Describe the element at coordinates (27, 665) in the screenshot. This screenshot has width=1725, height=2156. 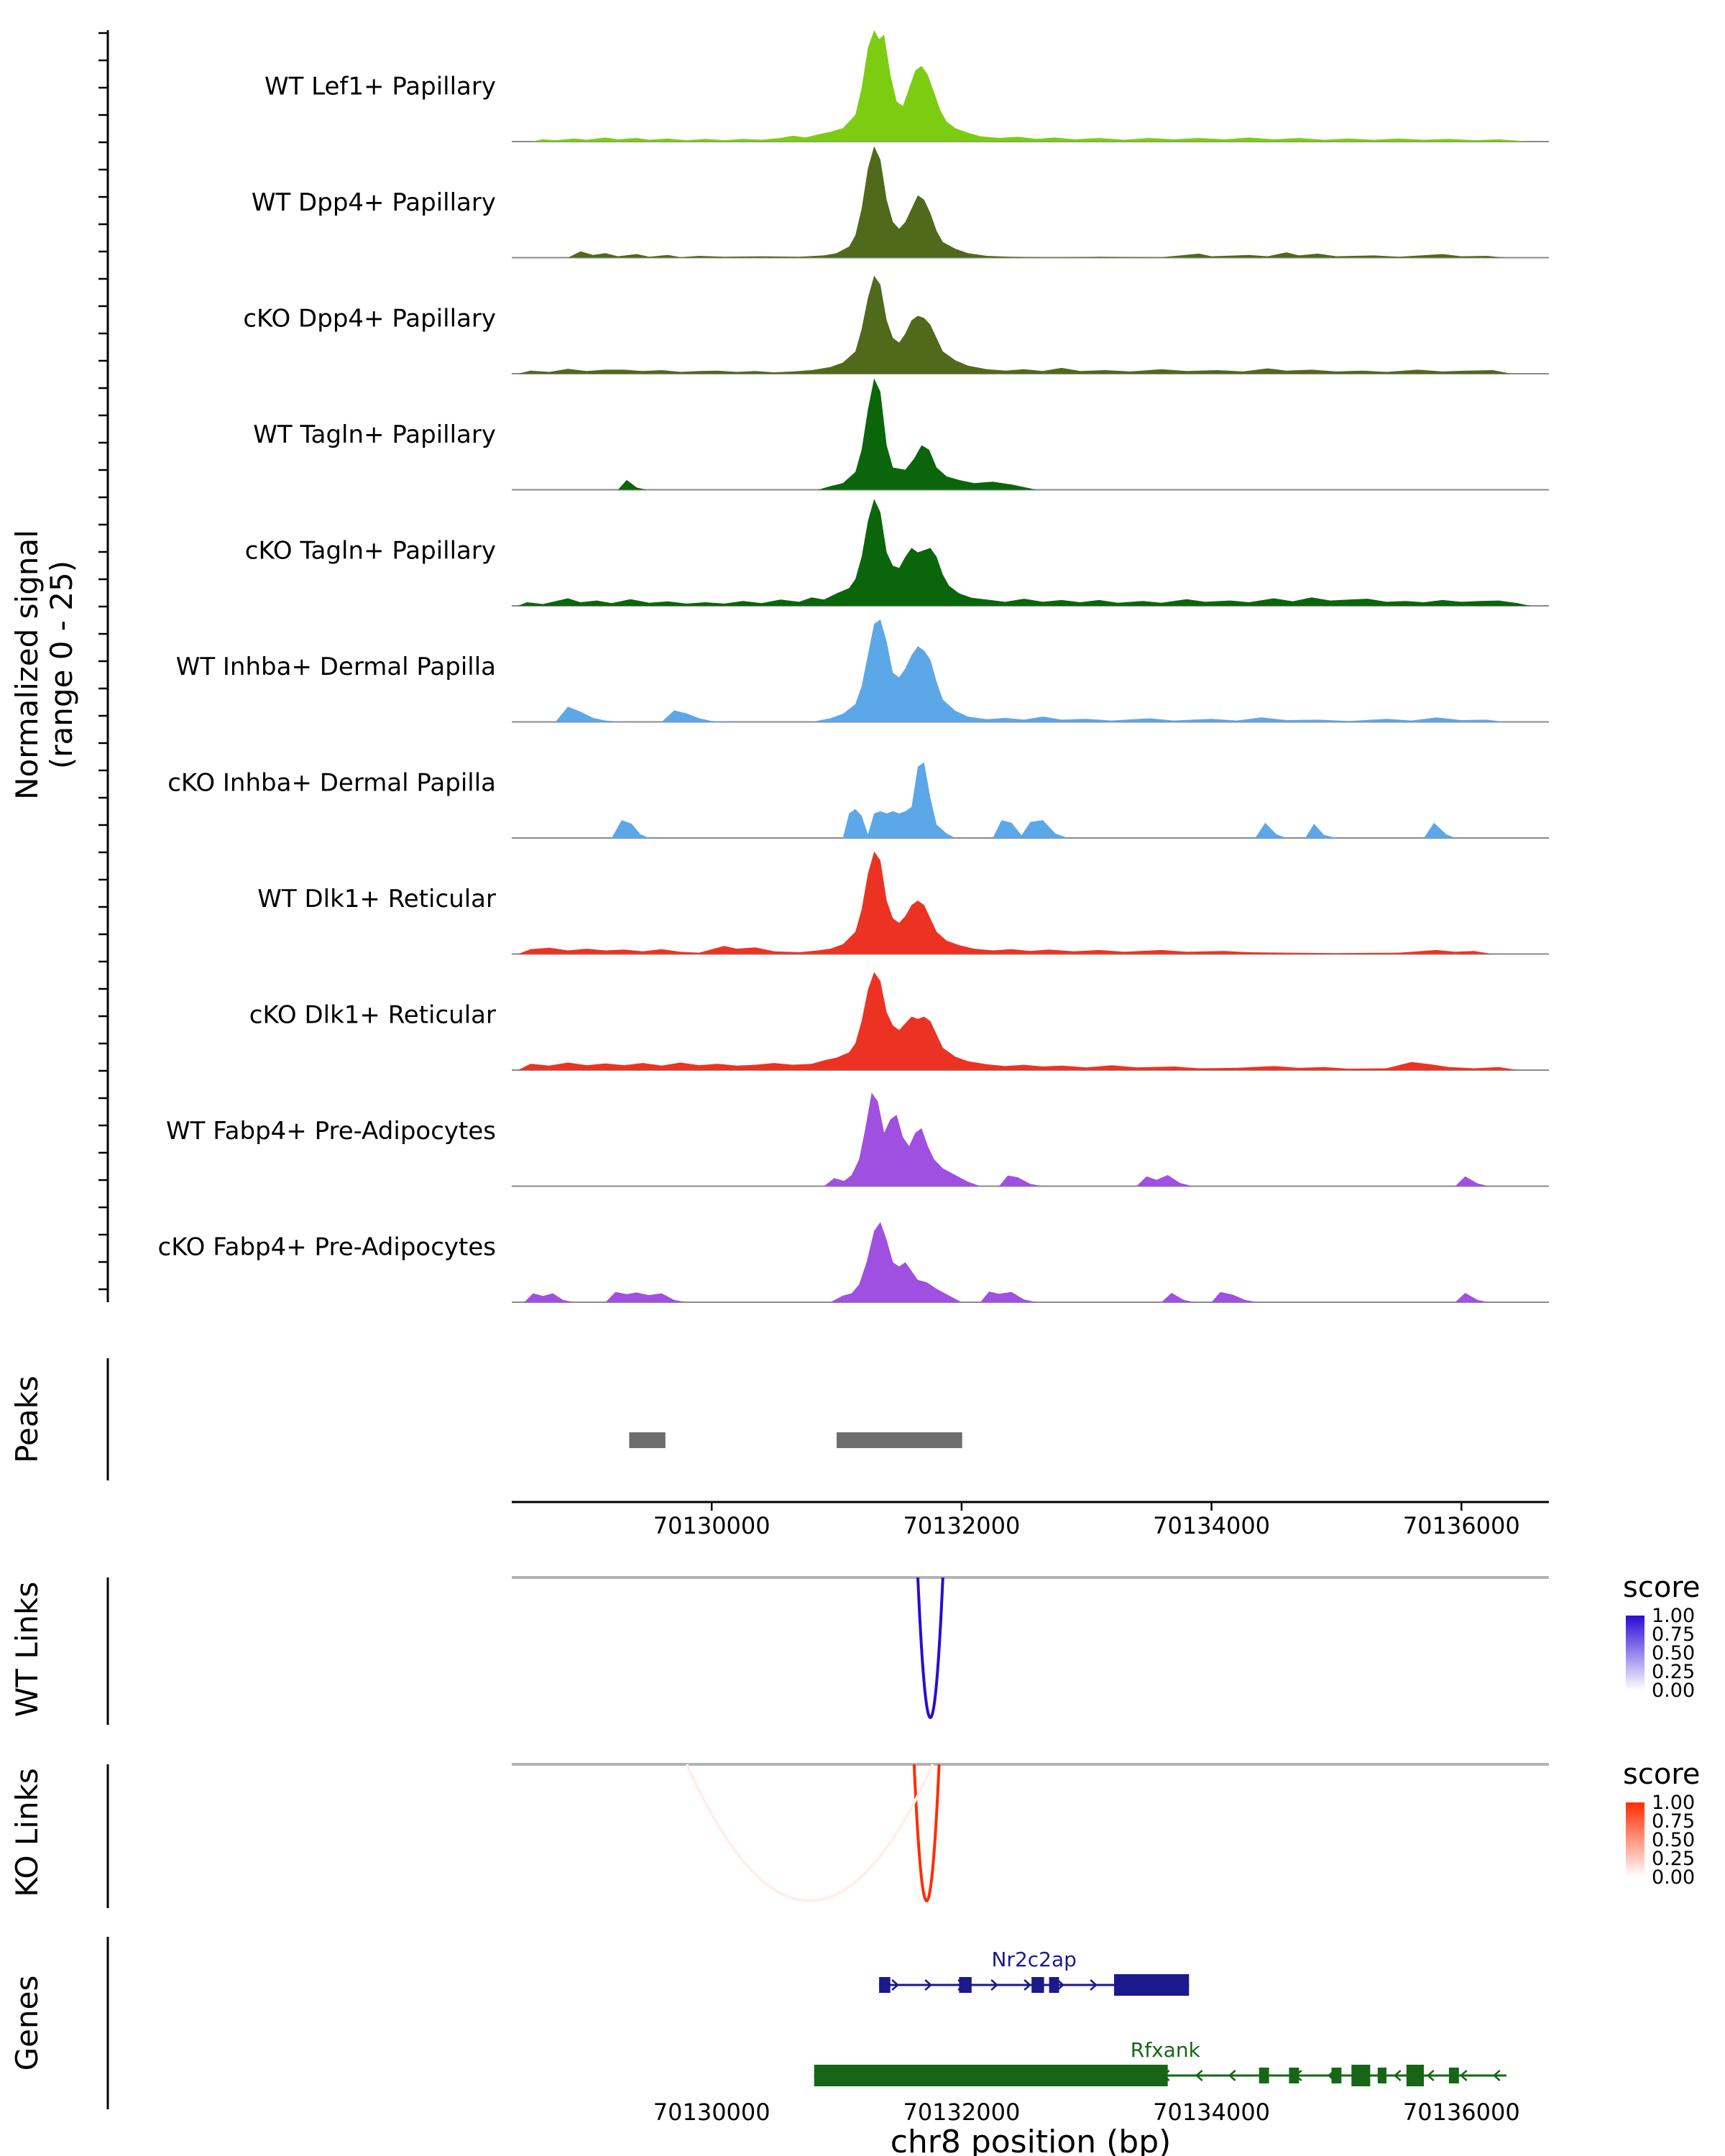
I see `y-axis-label-line1: Normalized signal` at that location.